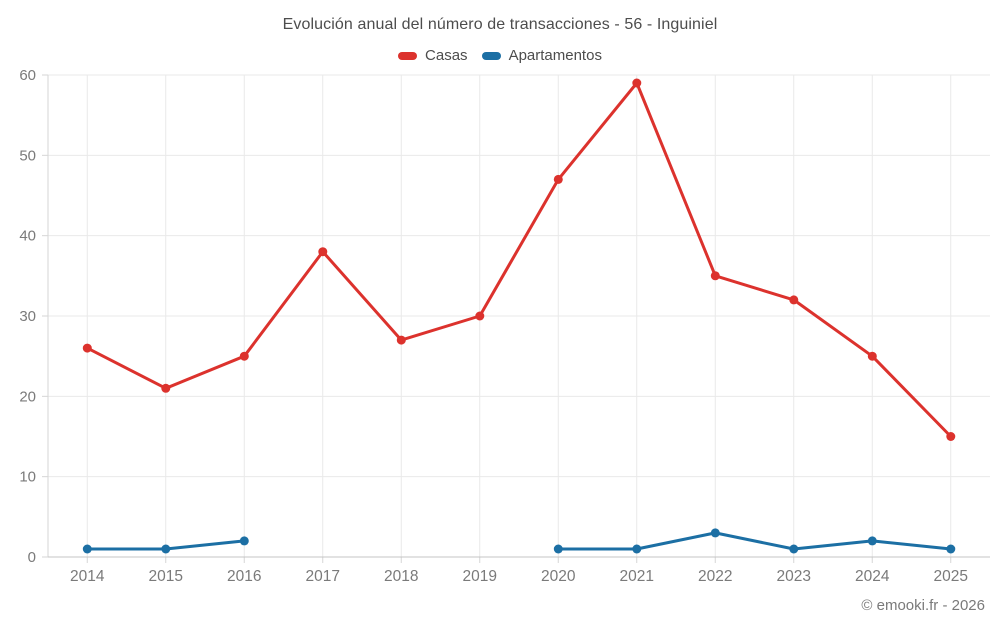 The height and width of the screenshot is (625, 1000). Describe the element at coordinates (951, 576) in the screenshot. I see `x-tick-label: 2025` at that location.